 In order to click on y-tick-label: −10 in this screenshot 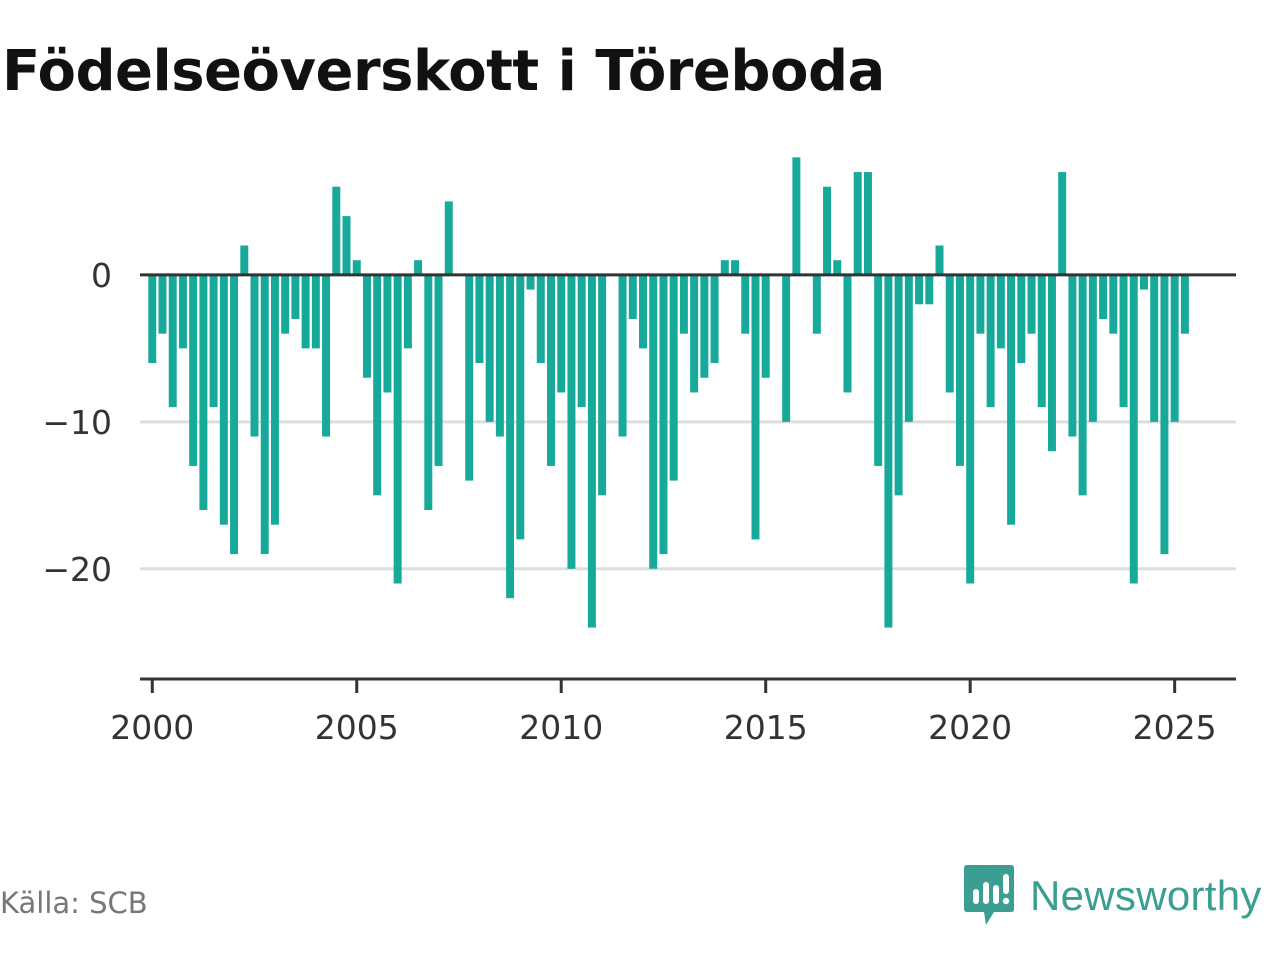, I will do `click(77, 422)`.